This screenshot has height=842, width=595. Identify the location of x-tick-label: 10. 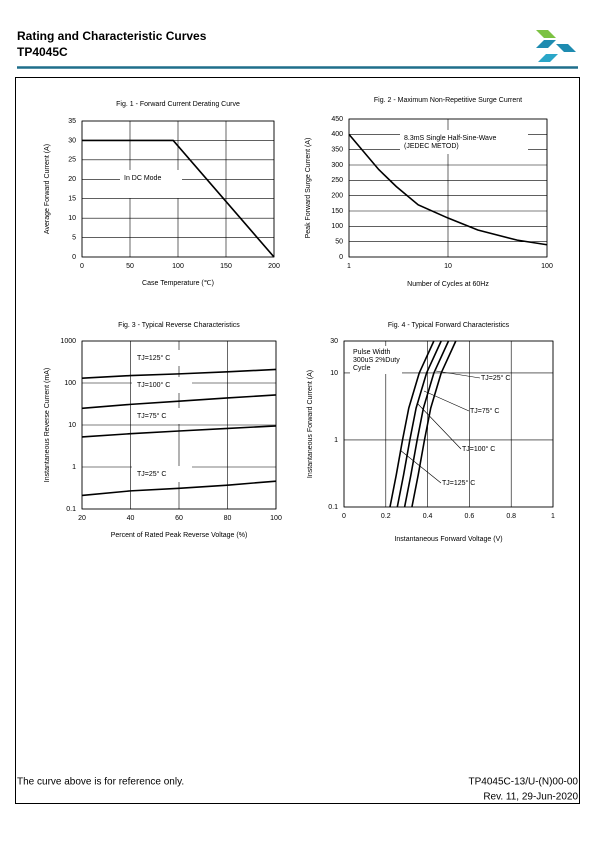
(448, 266).